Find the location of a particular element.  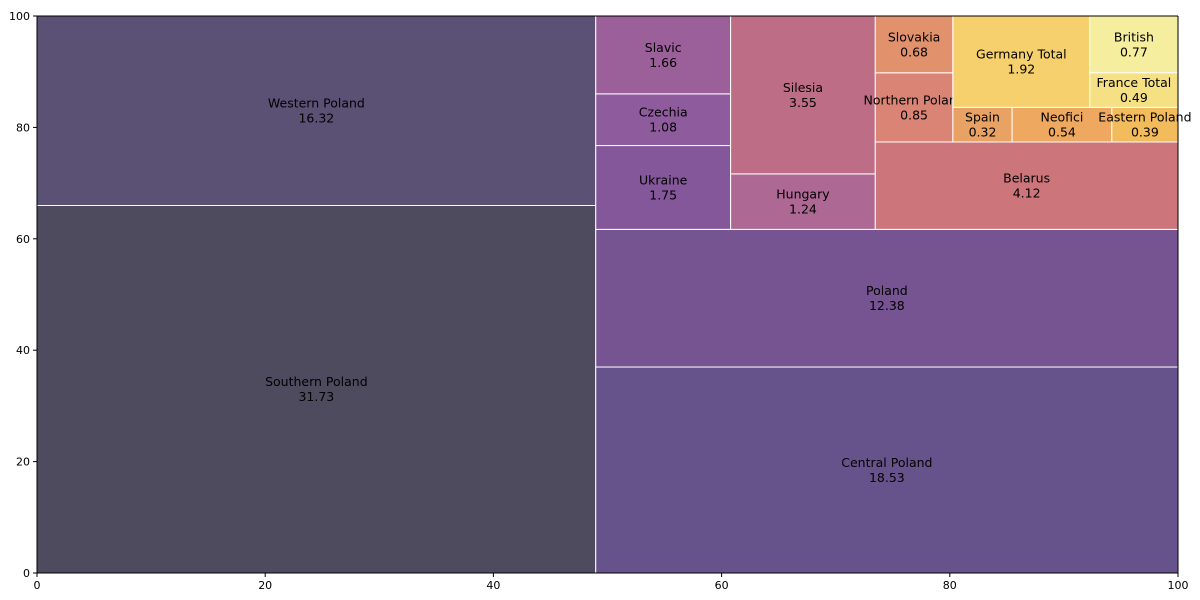

tile-poland is located at coordinates (887, 298).